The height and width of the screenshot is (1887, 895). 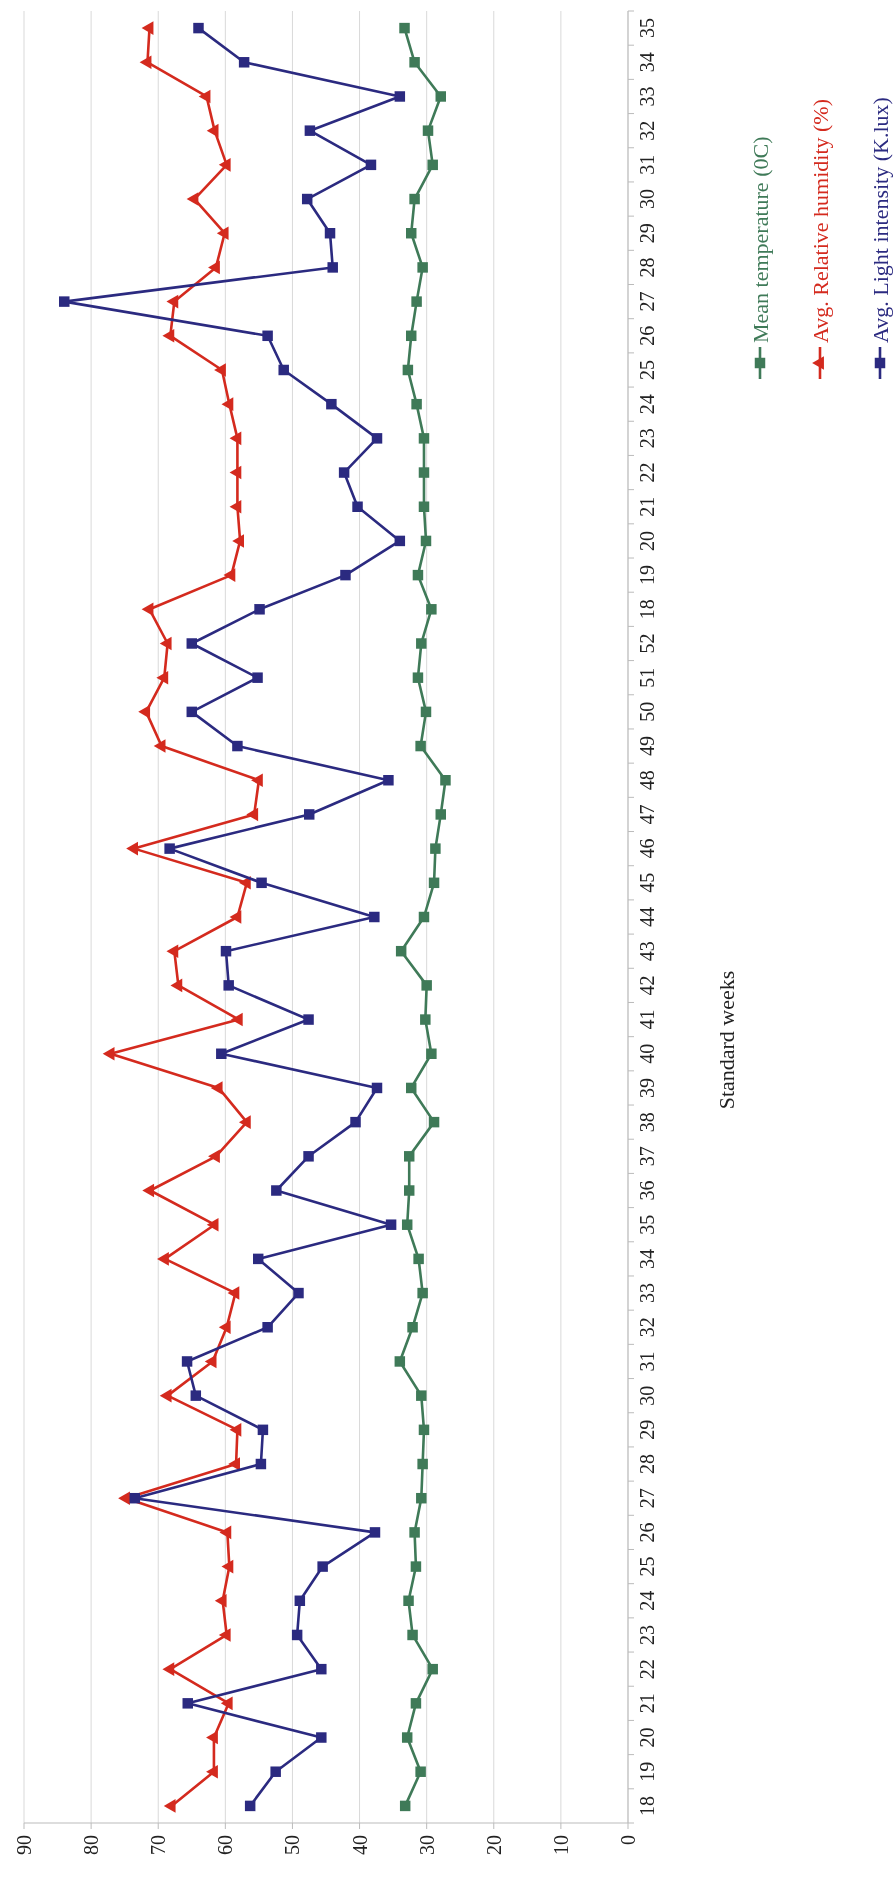 I want to click on y-tick-label: 38, so click(x=647, y=1122).